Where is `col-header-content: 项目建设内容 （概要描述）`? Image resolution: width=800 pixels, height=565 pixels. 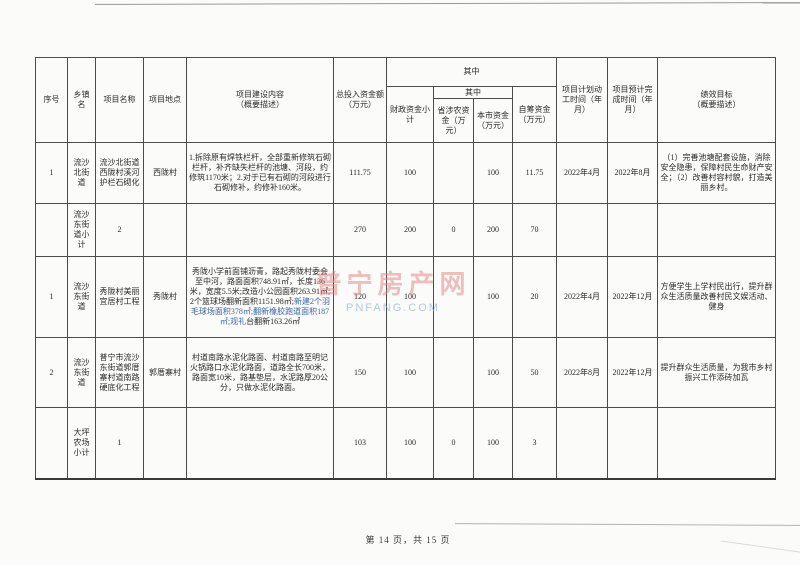
col-header-content: 项目建设内容 （概要描述） is located at coordinates (260, 100).